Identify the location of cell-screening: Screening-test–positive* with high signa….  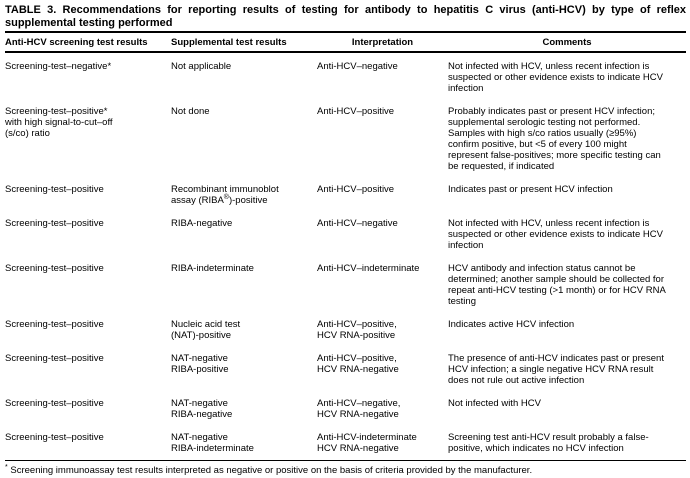
(59, 122).